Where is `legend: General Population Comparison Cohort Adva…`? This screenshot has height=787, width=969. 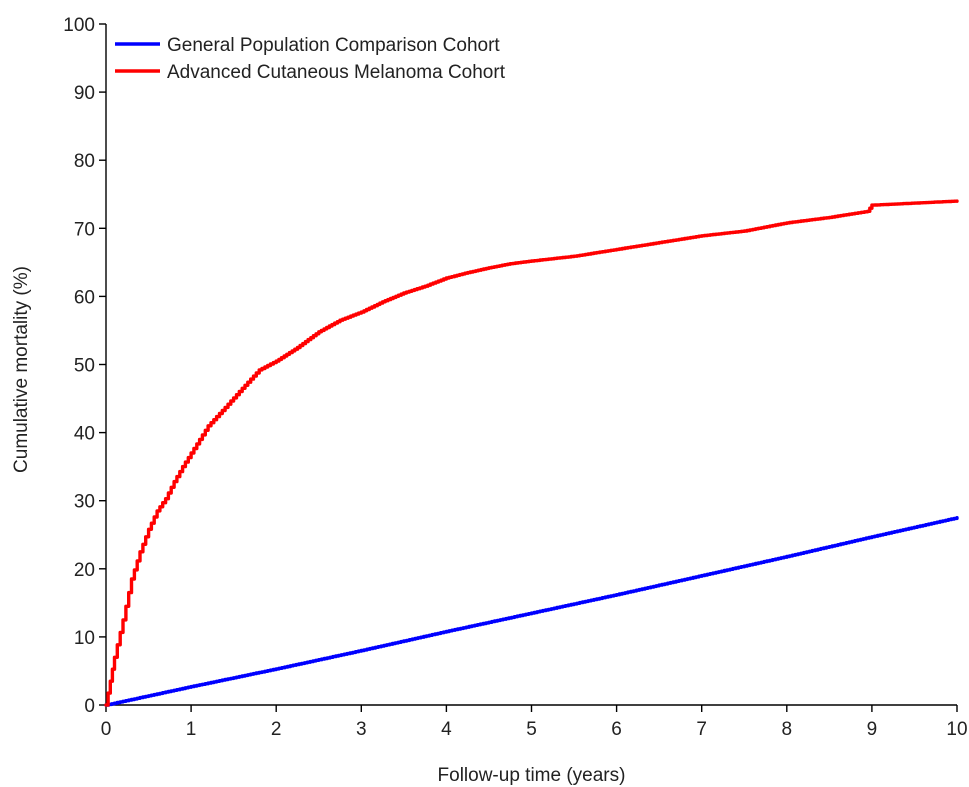
legend: General Population Comparison Cohort Adva… is located at coordinates (310, 59).